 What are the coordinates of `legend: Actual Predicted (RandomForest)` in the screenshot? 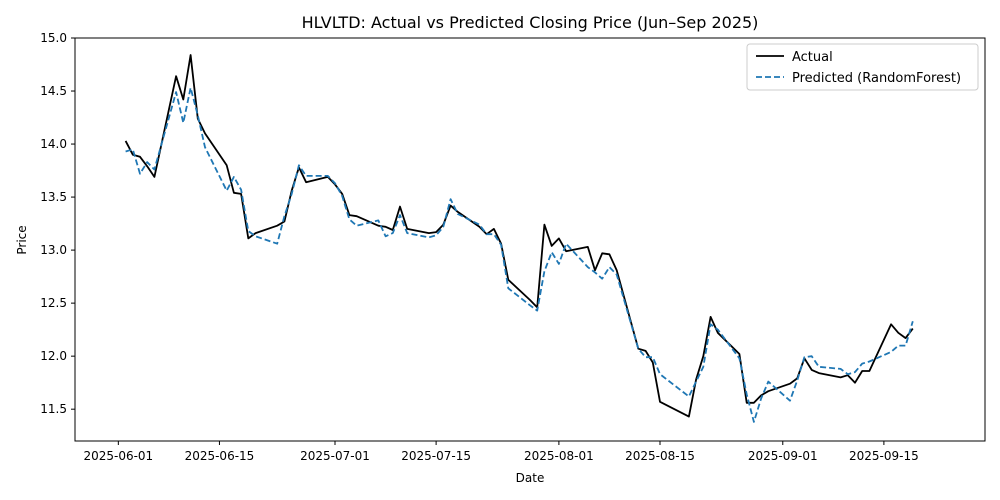 It's located at (862, 67).